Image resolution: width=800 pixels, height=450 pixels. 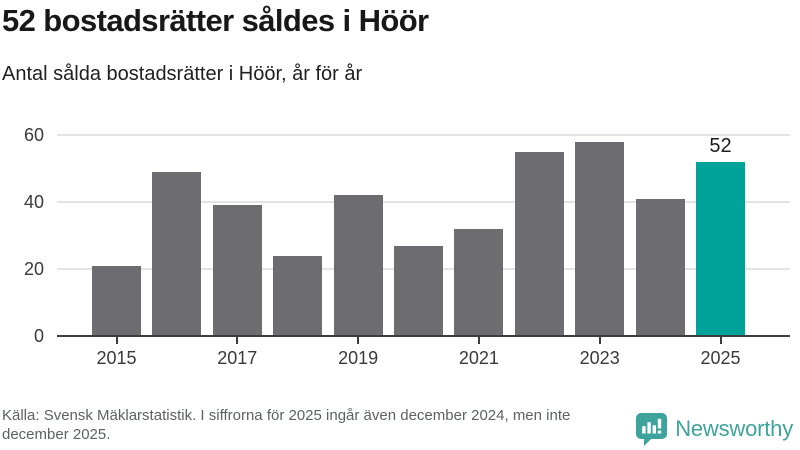 I want to click on bar-2018, so click(x=298, y=295).